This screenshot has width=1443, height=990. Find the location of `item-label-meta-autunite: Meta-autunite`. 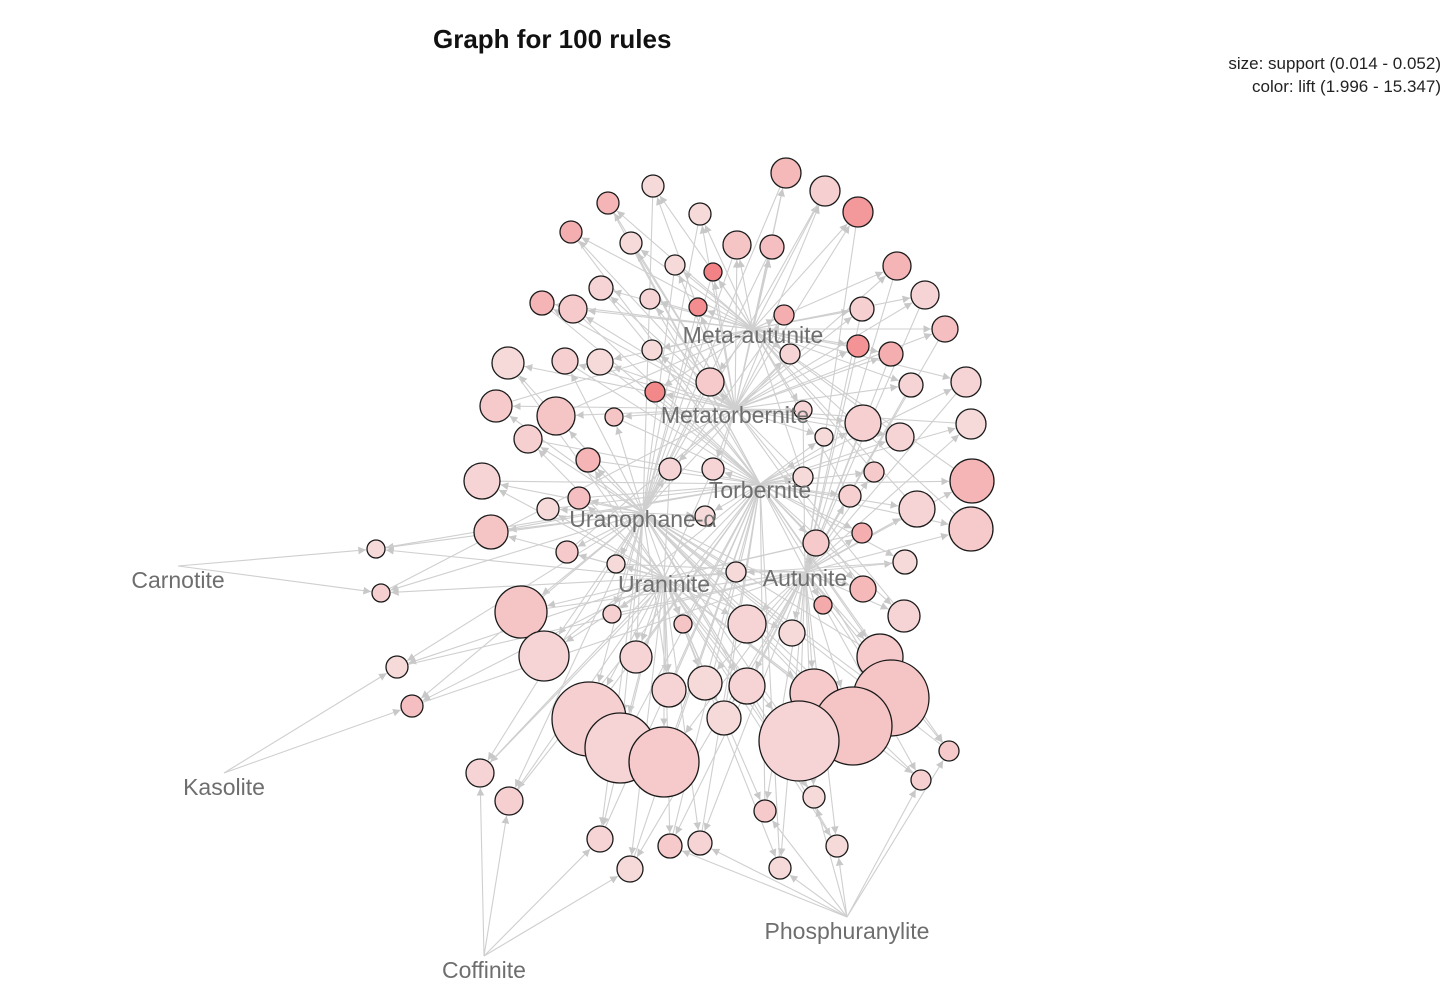

item-label-meta-autunite: Meta-autunite is located at coordinates (753, 335).